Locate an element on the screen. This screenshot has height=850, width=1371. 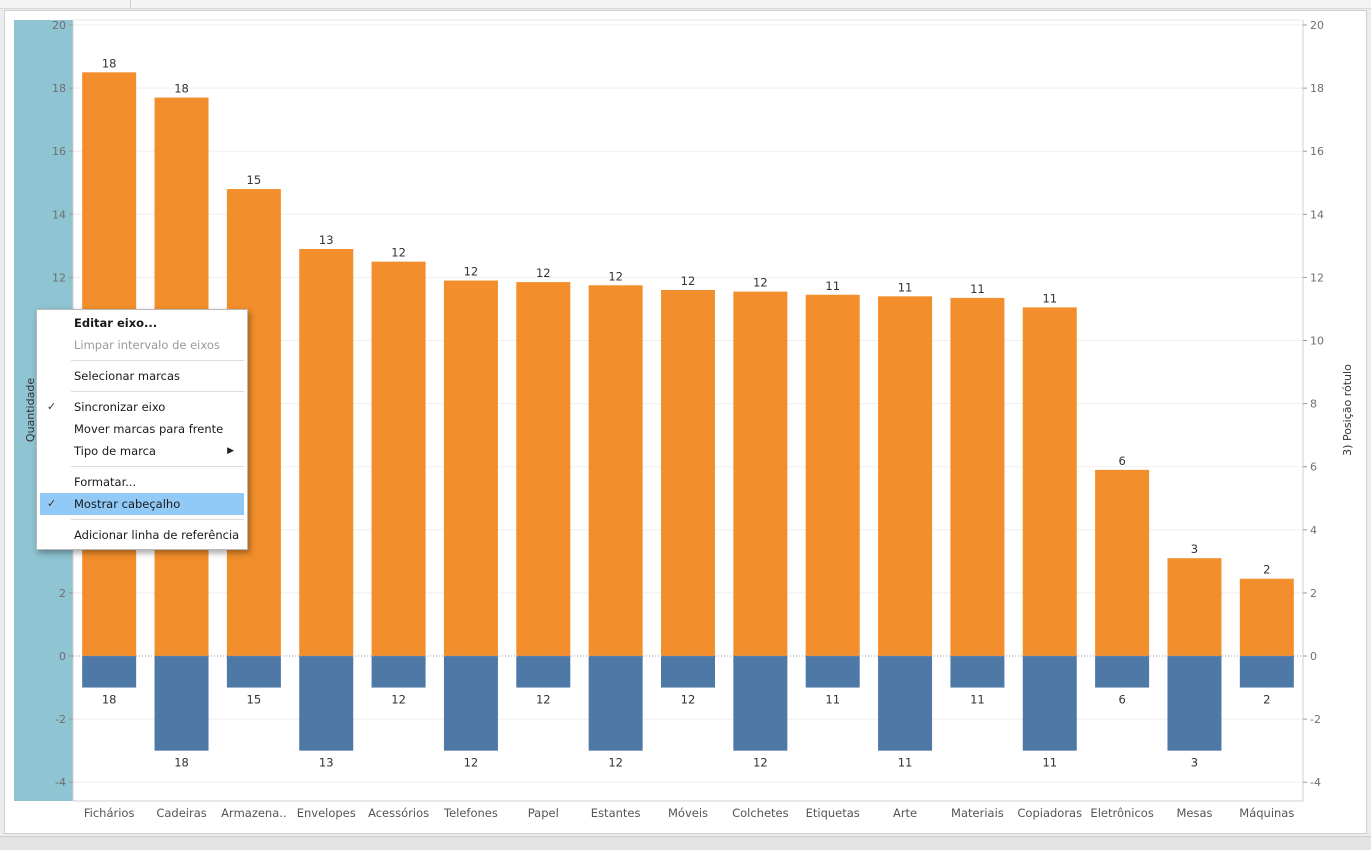
right-axis-tick-label: 0 is located at coordinates (1313, 656).